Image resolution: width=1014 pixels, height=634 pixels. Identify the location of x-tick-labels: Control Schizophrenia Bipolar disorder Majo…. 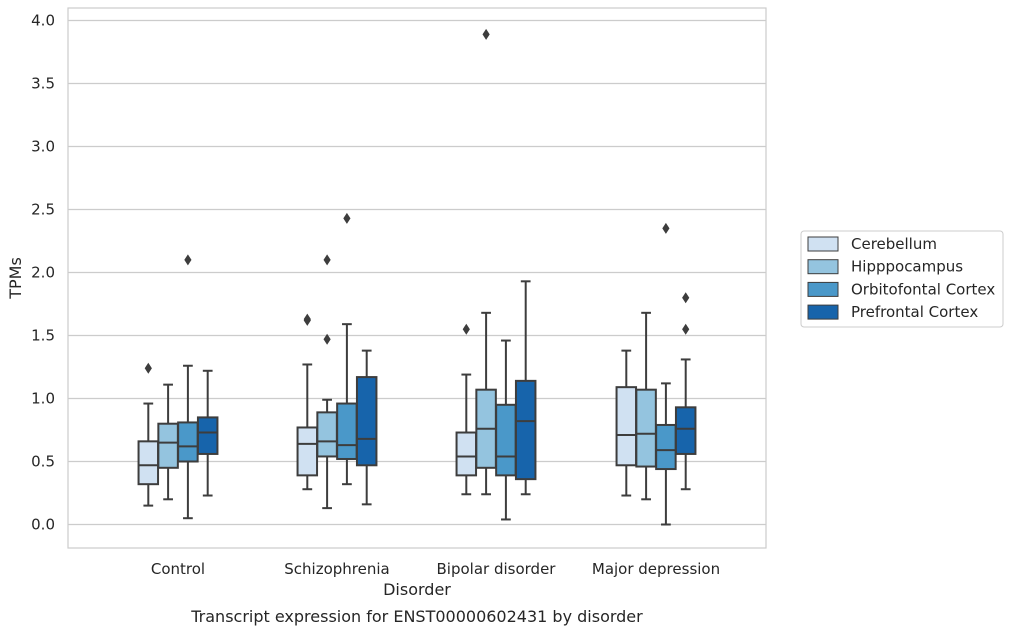
(435, 569).